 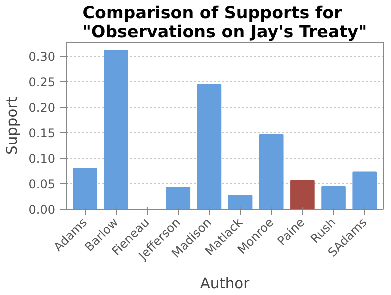 What do you see at coordinates (225, 23) in the screenshot?
I see `chart-title: Comparison of Supports for "Observations on Jay's Treaty"` at bounding box center [225, 23].